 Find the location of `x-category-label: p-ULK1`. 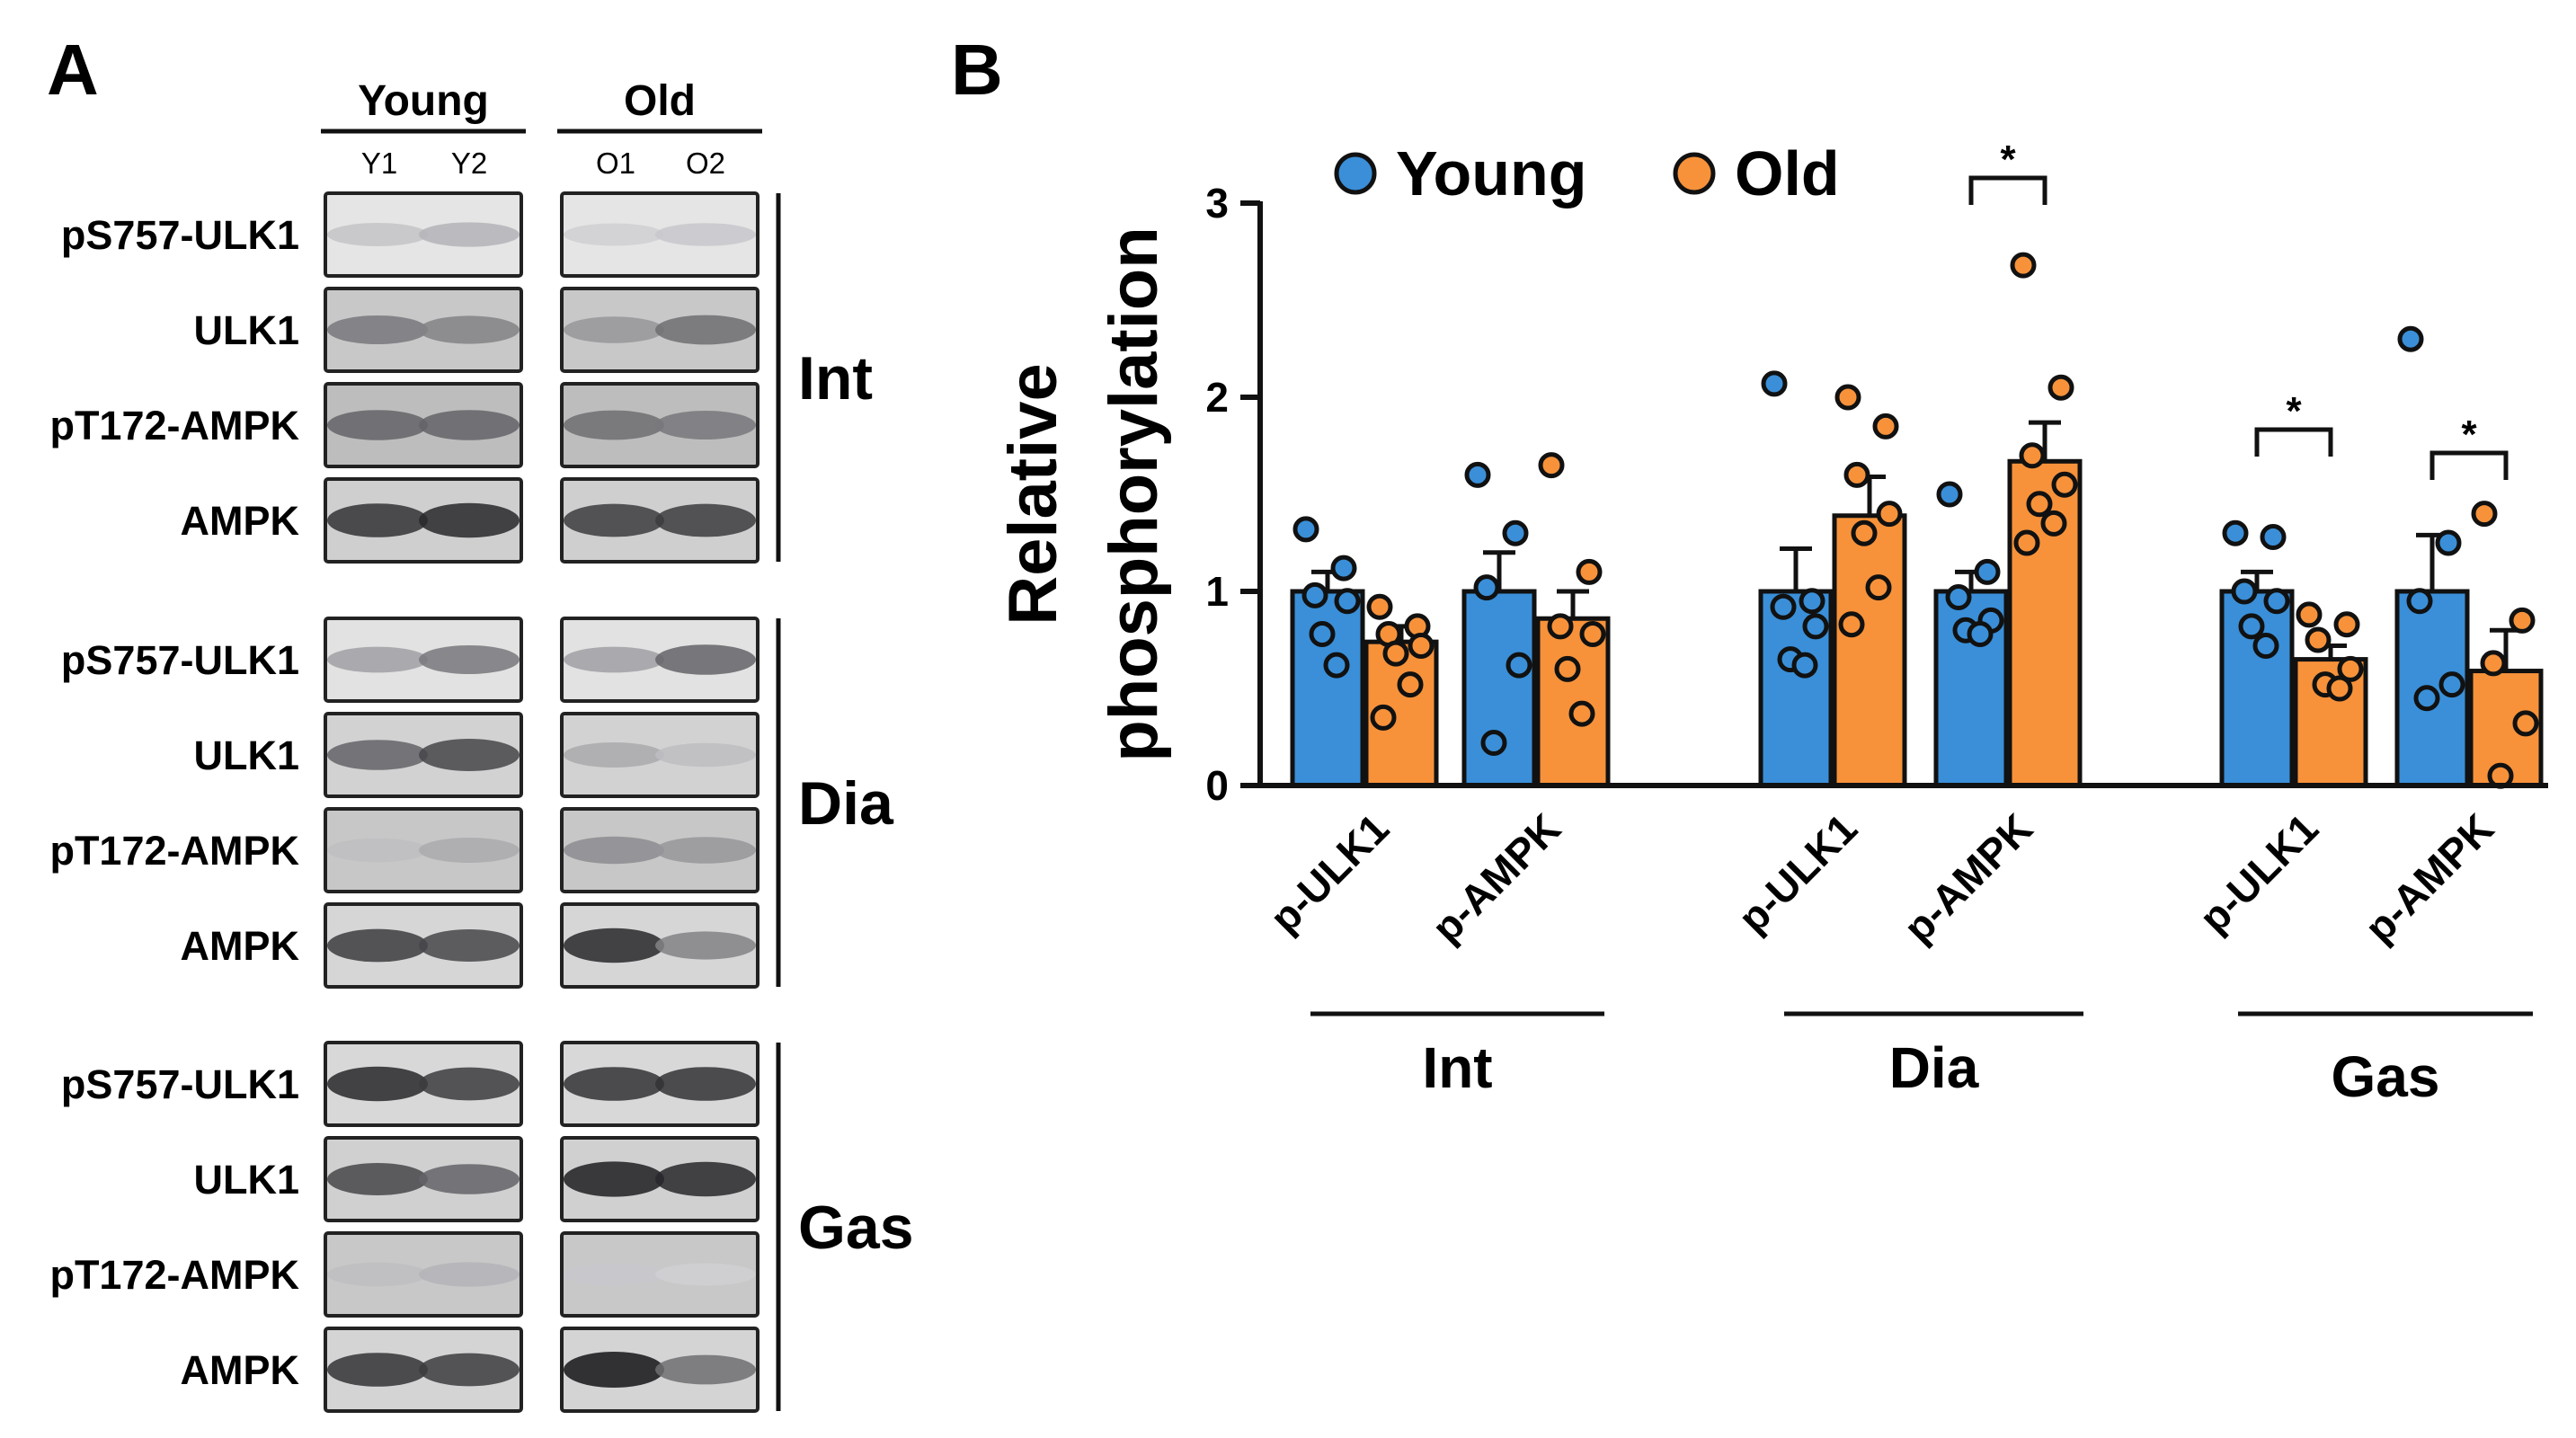

x-category-label: p-ULK1 is located at coordinates (1797, 872).